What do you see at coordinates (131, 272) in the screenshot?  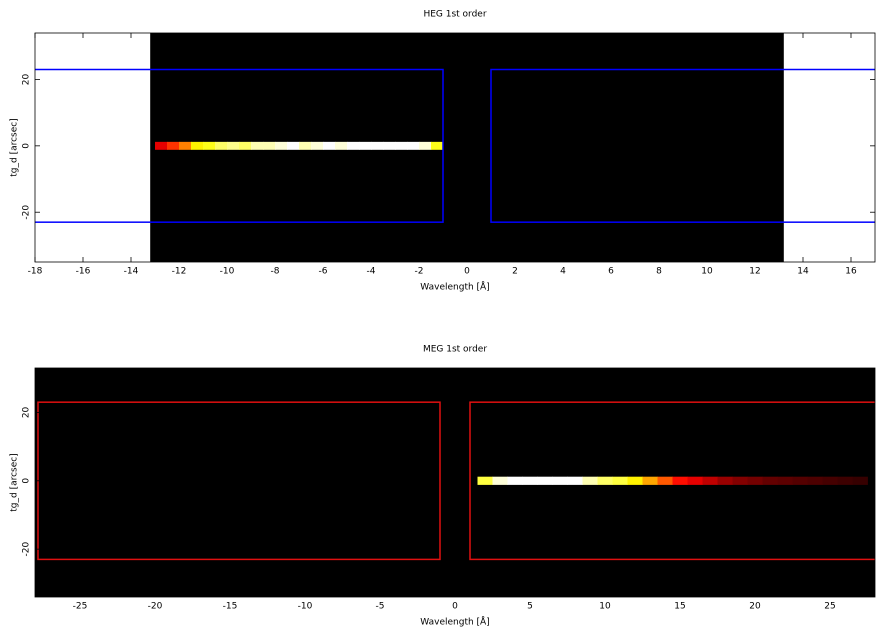 I see `x-tick-label: -14` at bounding box center [131, 272].